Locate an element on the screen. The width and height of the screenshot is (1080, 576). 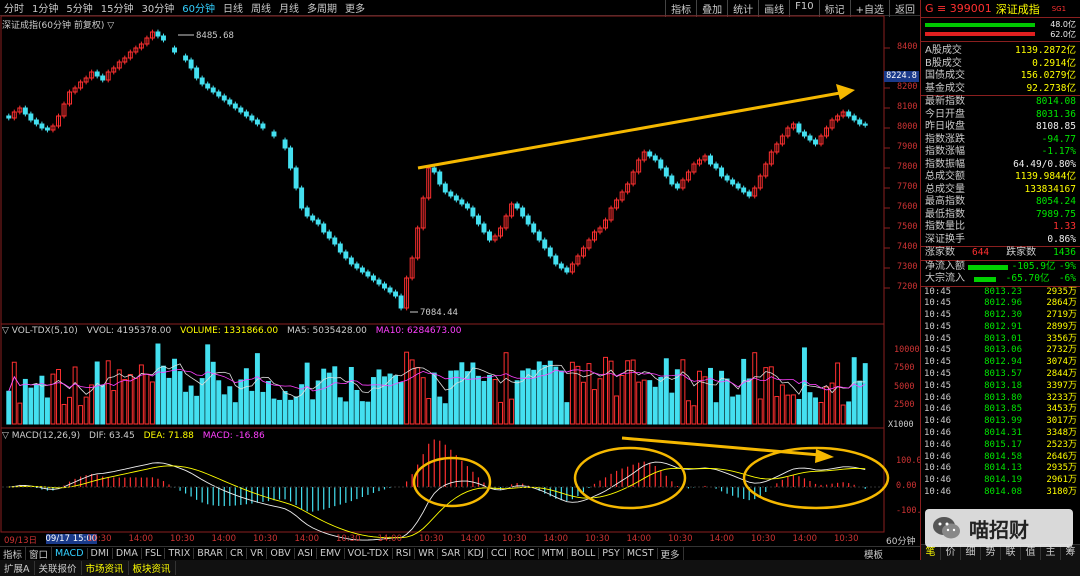
tick-row: 10:46 8015.17 2523万 is located at coordinates (1000, 446).